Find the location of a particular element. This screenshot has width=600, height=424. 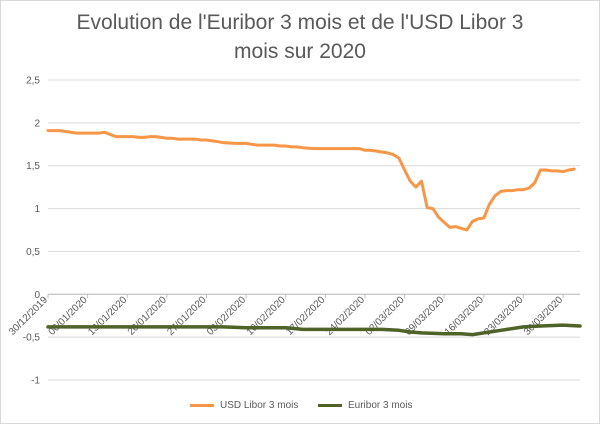

legend-label-euribor: Euribor 3 mois is located at coordinates (380, 405).